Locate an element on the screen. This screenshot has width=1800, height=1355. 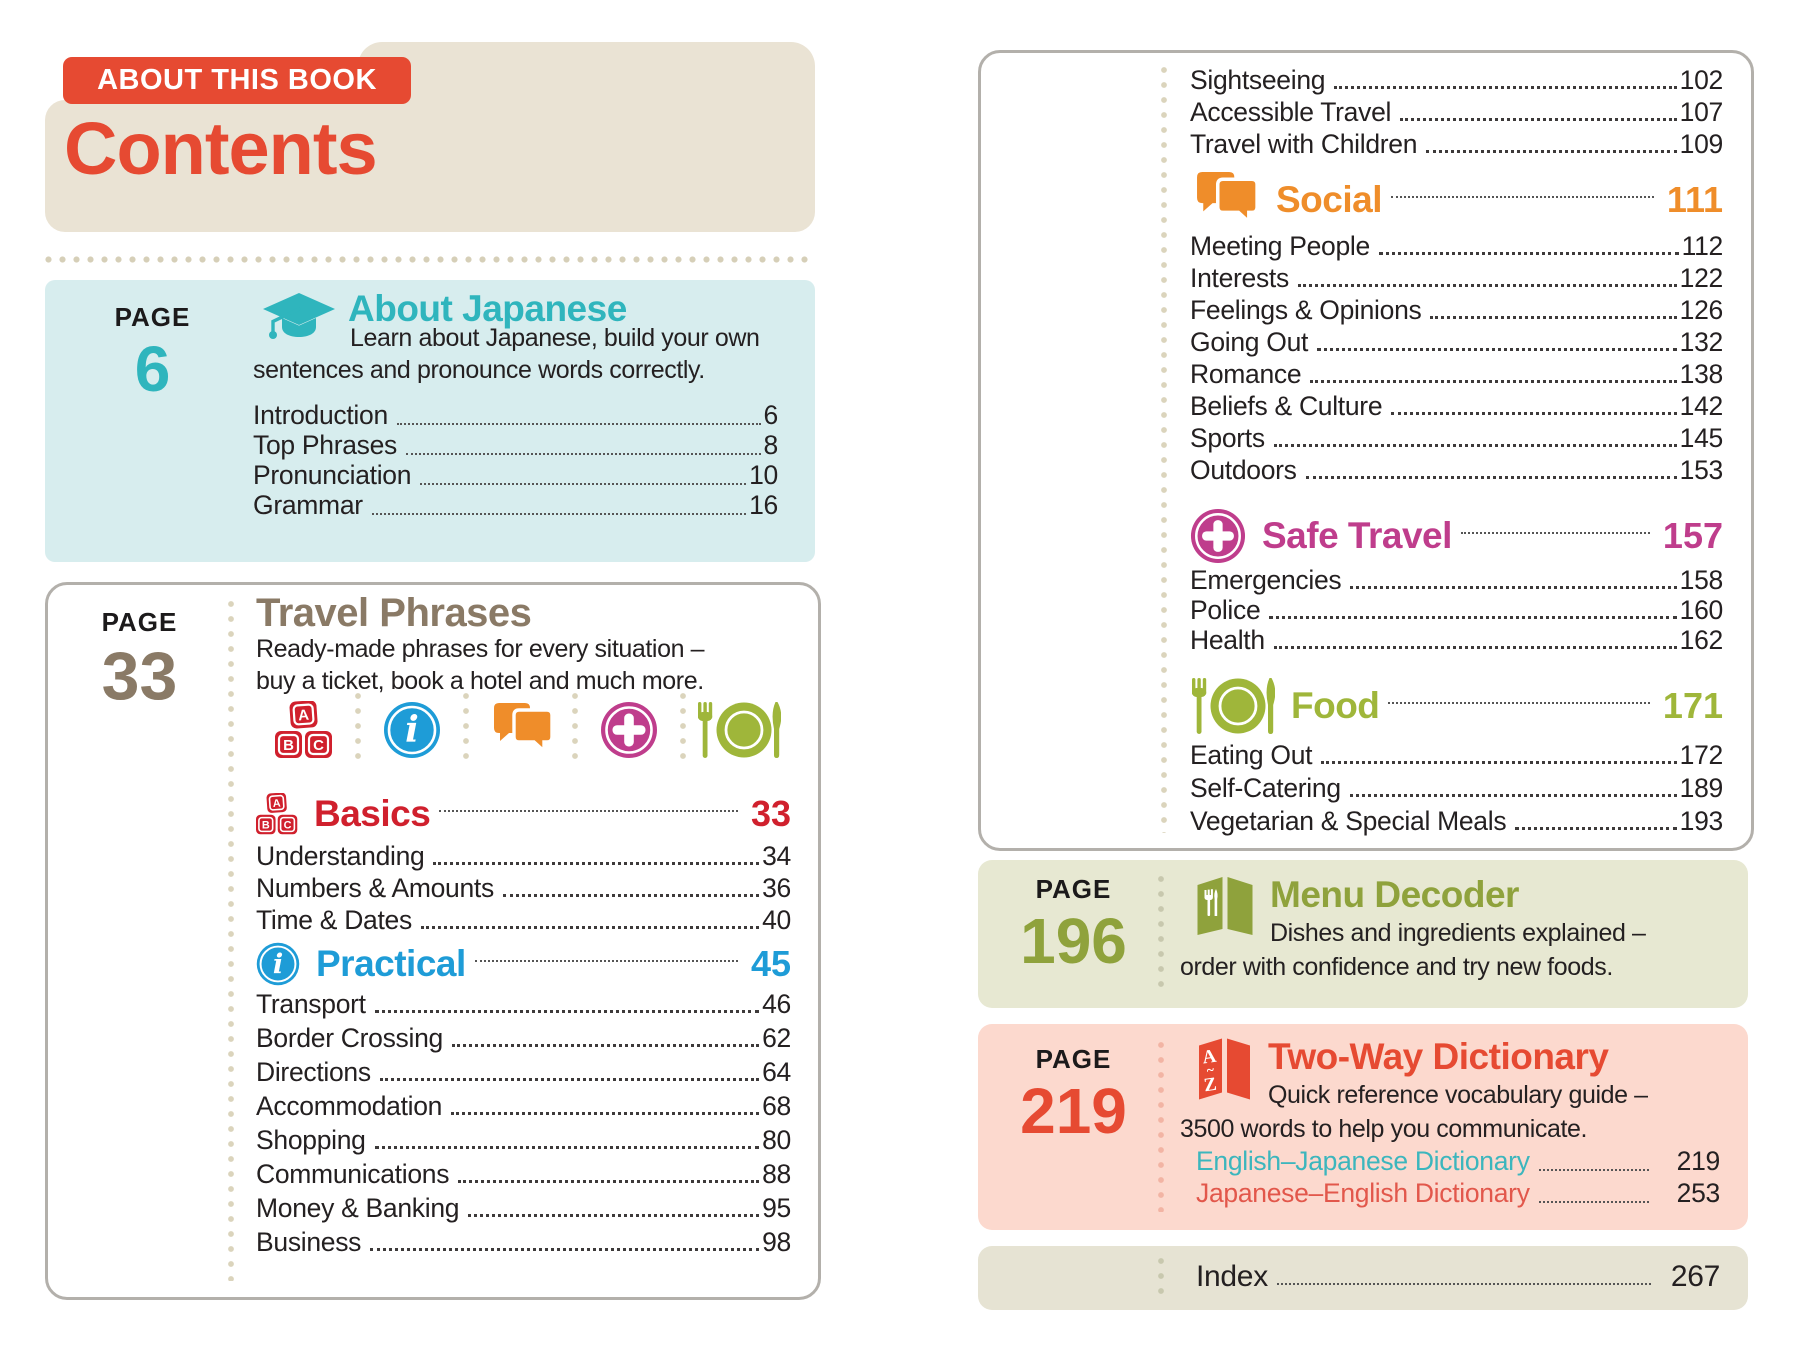
page-column: PAGE 6 is located at coordinates (152, 351).